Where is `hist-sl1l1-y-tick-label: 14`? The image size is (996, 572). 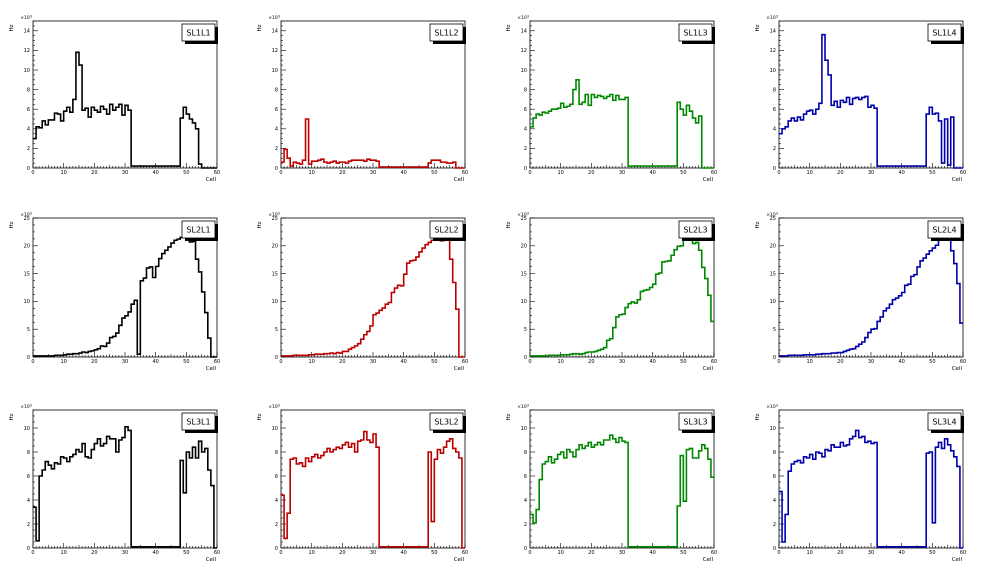 hist-sl1l1-y-tick-label: 14 is located at coordinates (27, 32).